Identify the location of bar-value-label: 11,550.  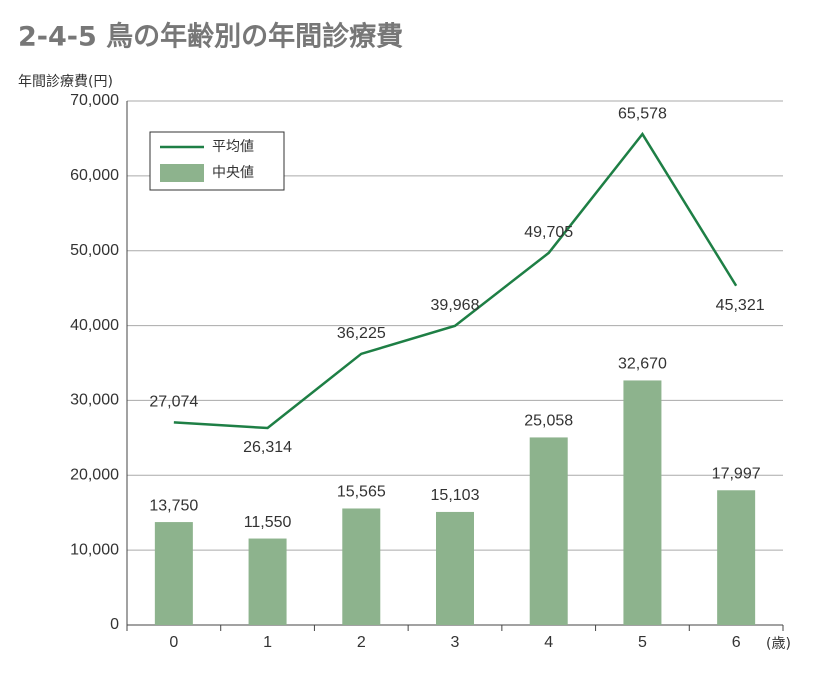
(268, 522).